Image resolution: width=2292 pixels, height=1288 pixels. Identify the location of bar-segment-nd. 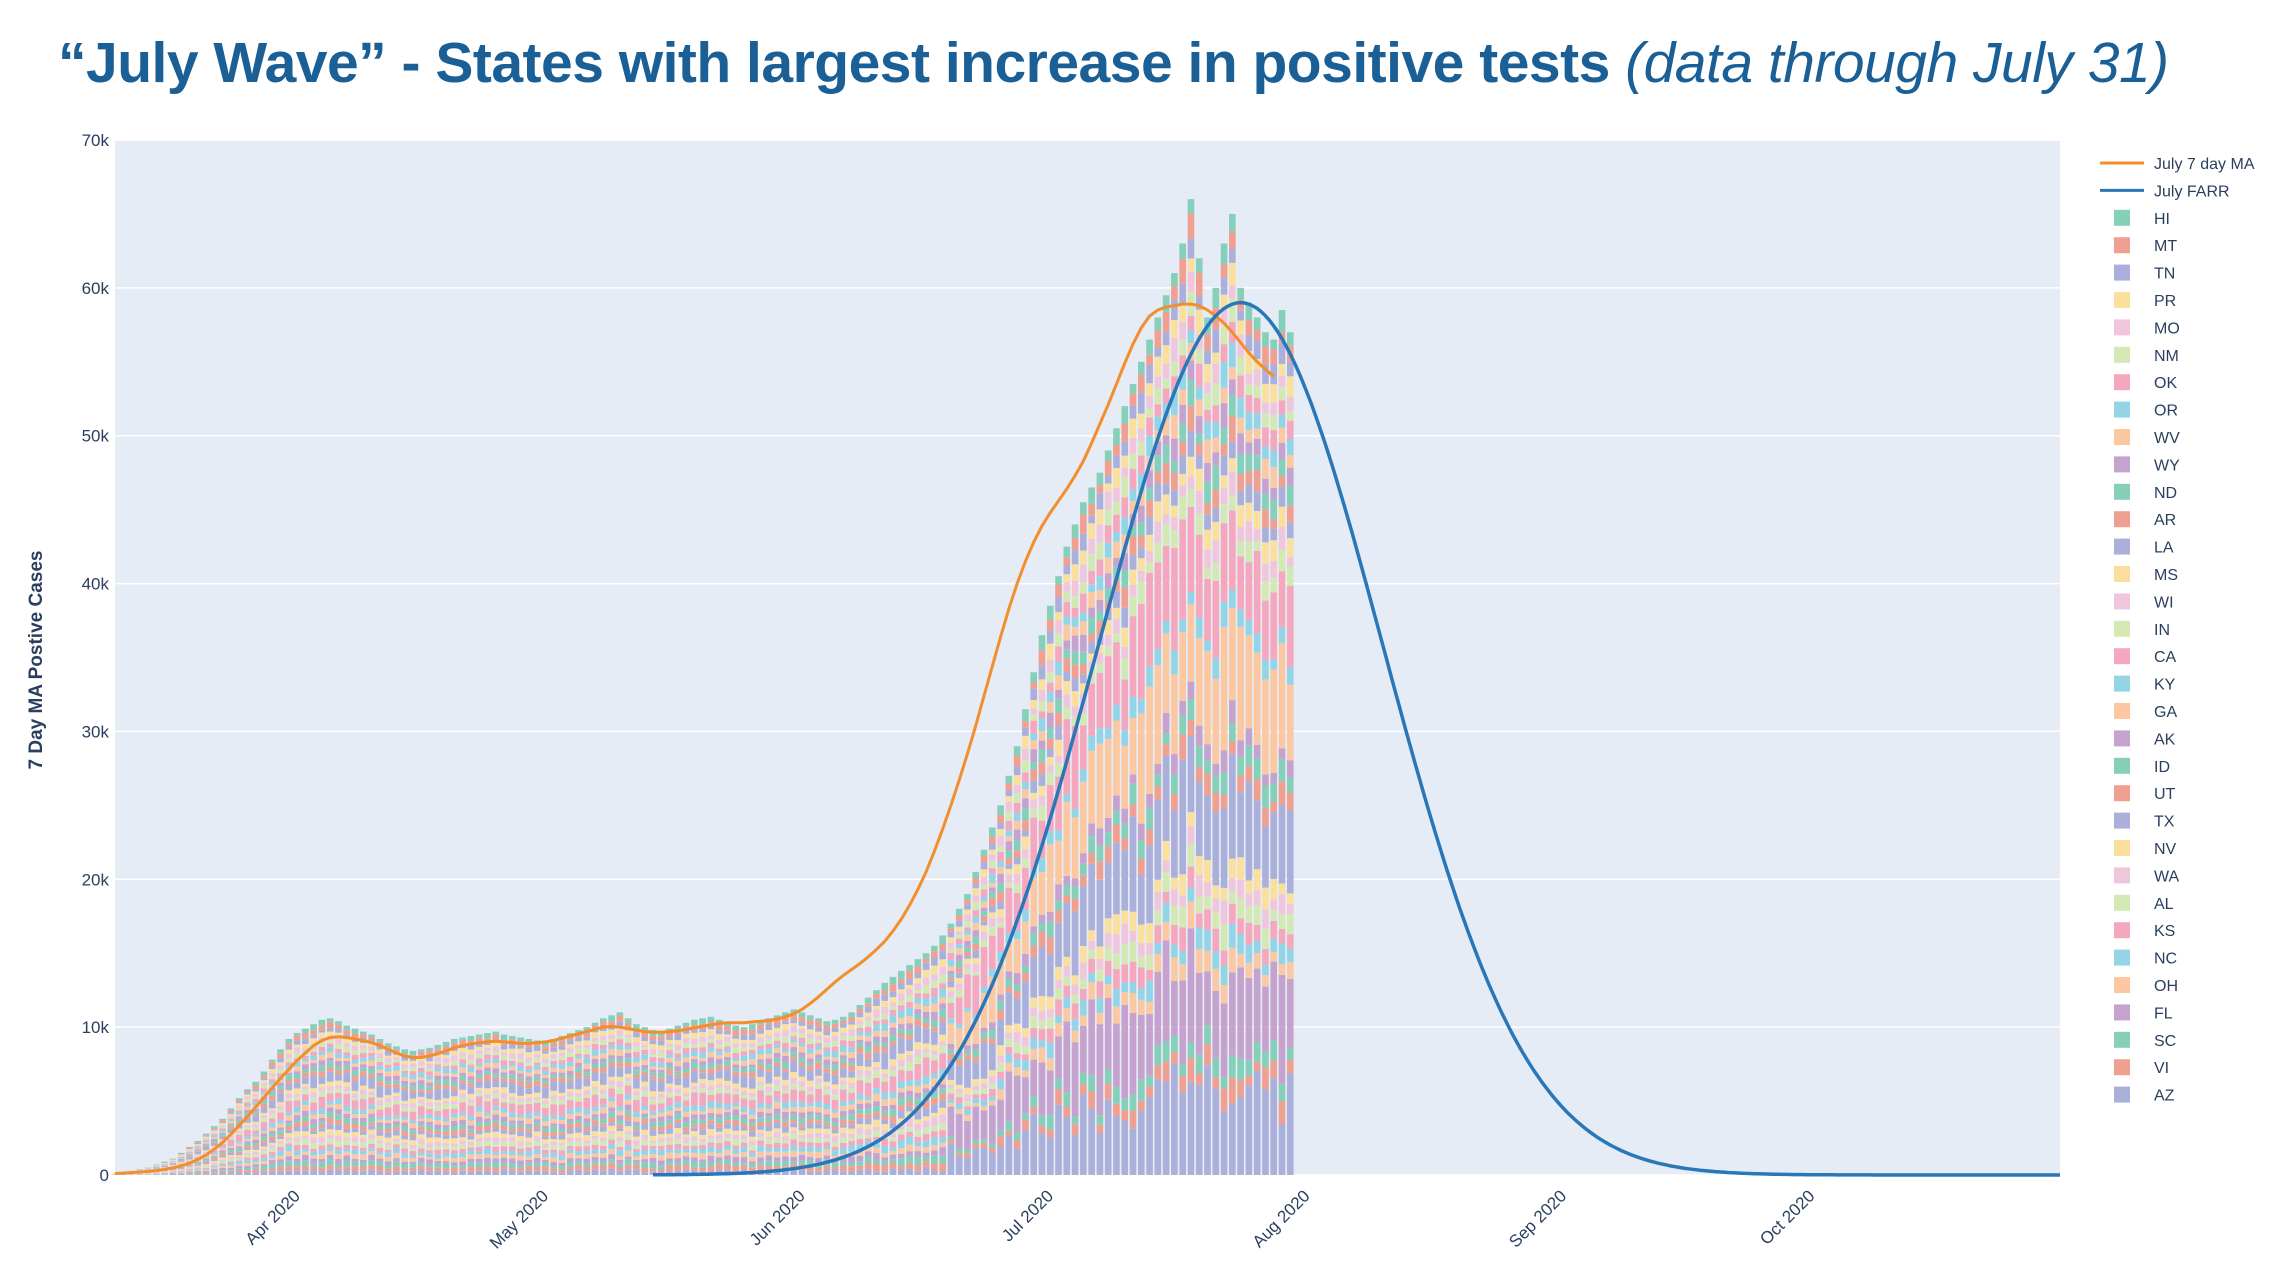
(793, 1054).